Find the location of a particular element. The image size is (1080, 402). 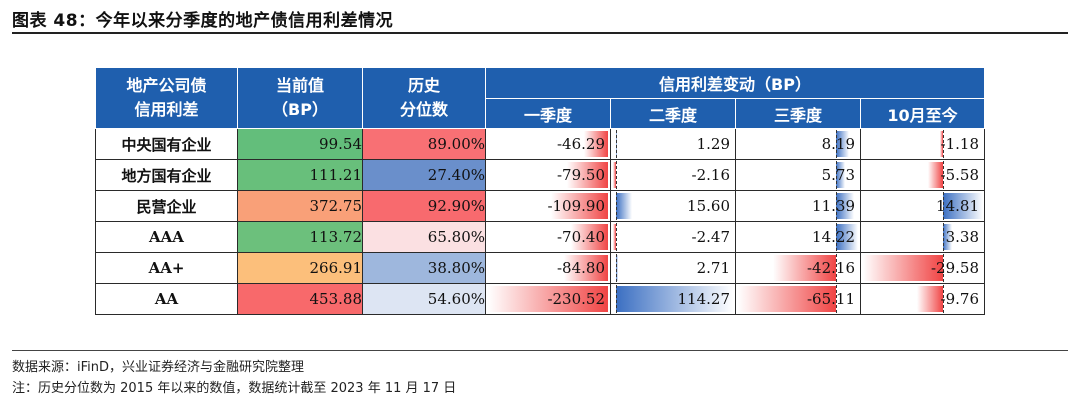

table-row: AA+ 266.91 38.80% -84.80 2.71 -42.16 -29.58 is located at coordinates (540, 268).